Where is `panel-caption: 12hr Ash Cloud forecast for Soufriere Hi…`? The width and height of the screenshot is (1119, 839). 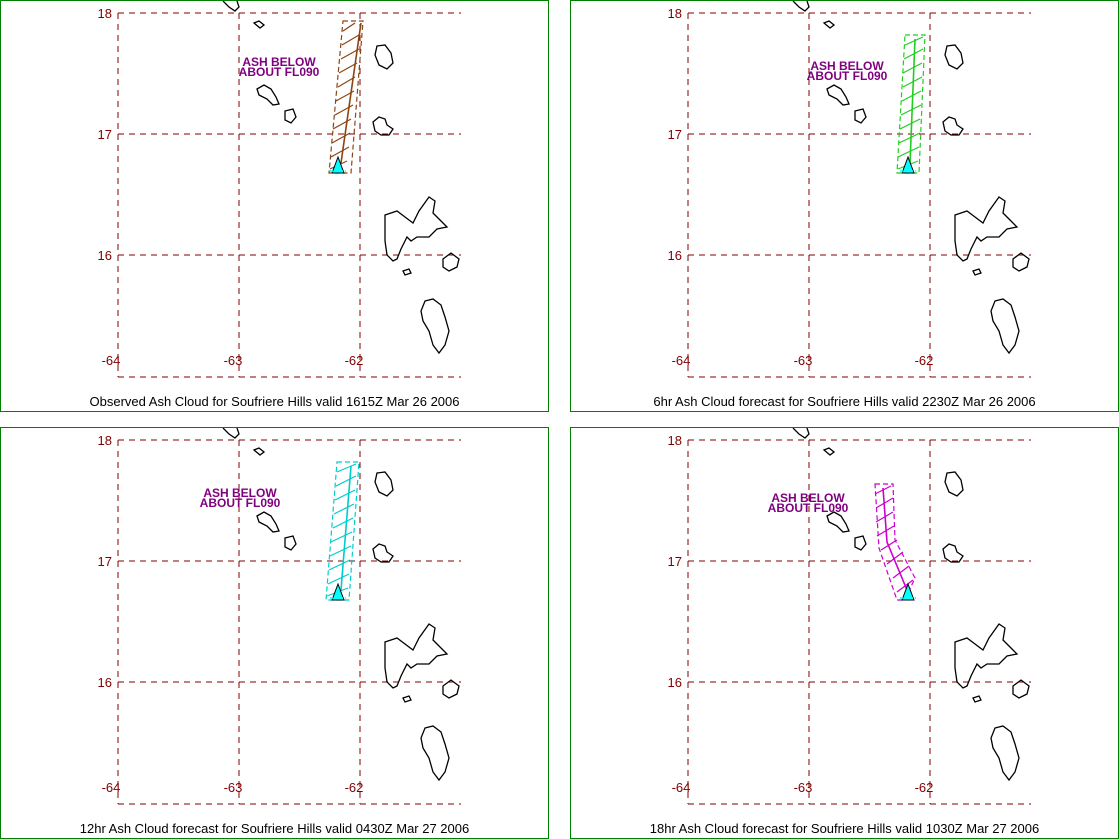
panel-caption: 12hr Ash Cloud forecast for Soufriere Hi… is located at coordinates (274, 828).